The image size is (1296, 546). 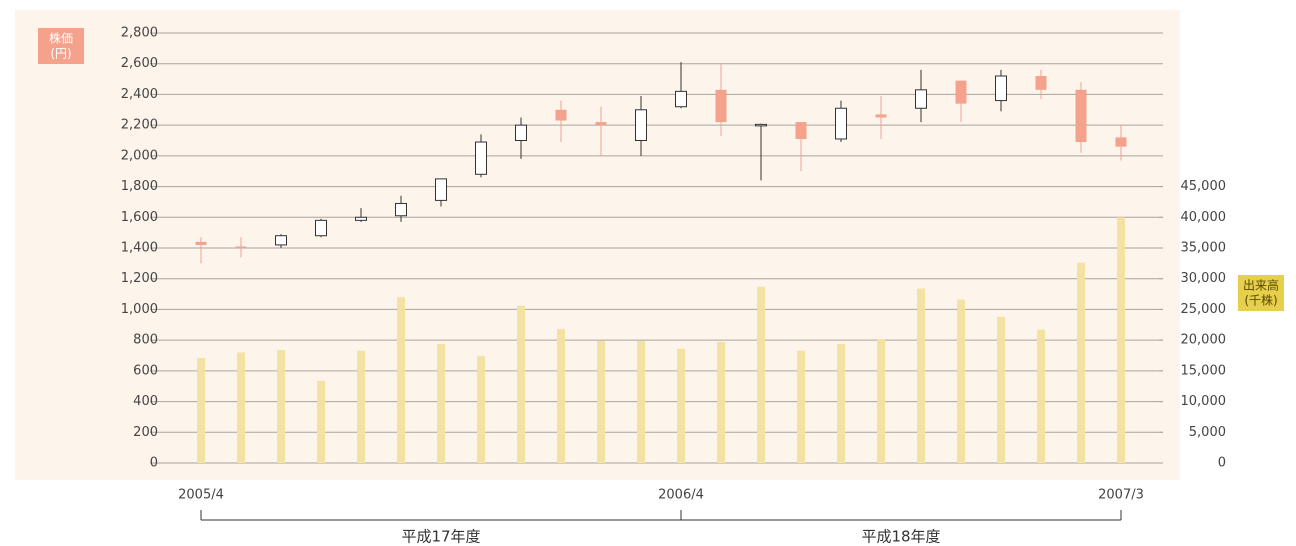 I want to click on y-tick-label: 600, so click(x=145, y=370).